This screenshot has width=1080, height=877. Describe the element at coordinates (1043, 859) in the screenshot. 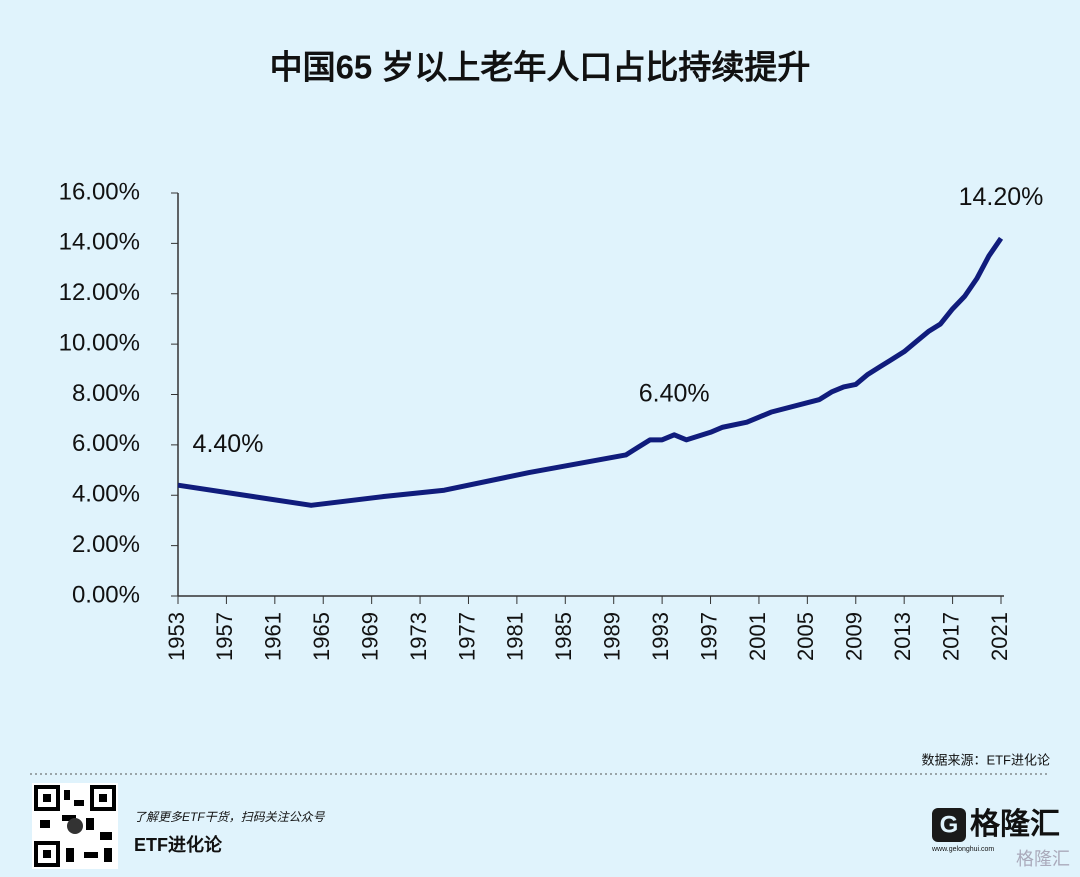

I see `watermark: 格隆汇` at that location.